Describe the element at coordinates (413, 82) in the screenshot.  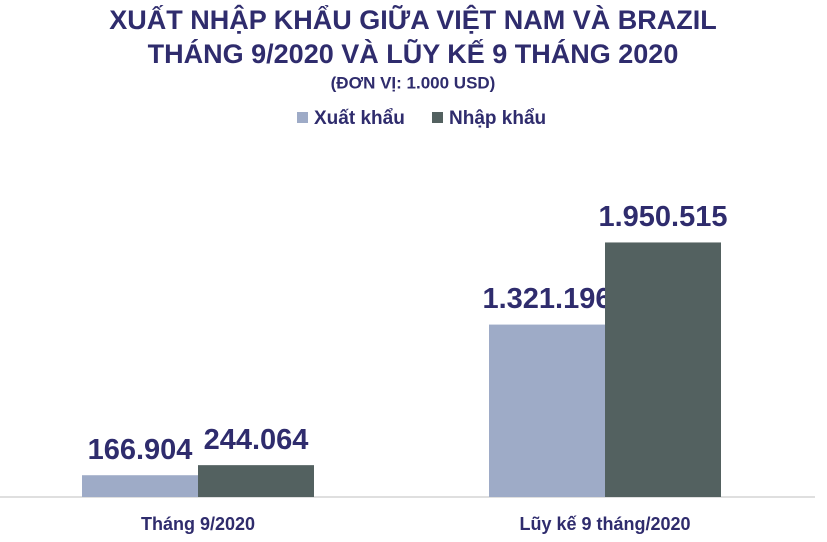
I see `unit-label: (ĐƠN VỊ: 1.000 USD)` at that location.